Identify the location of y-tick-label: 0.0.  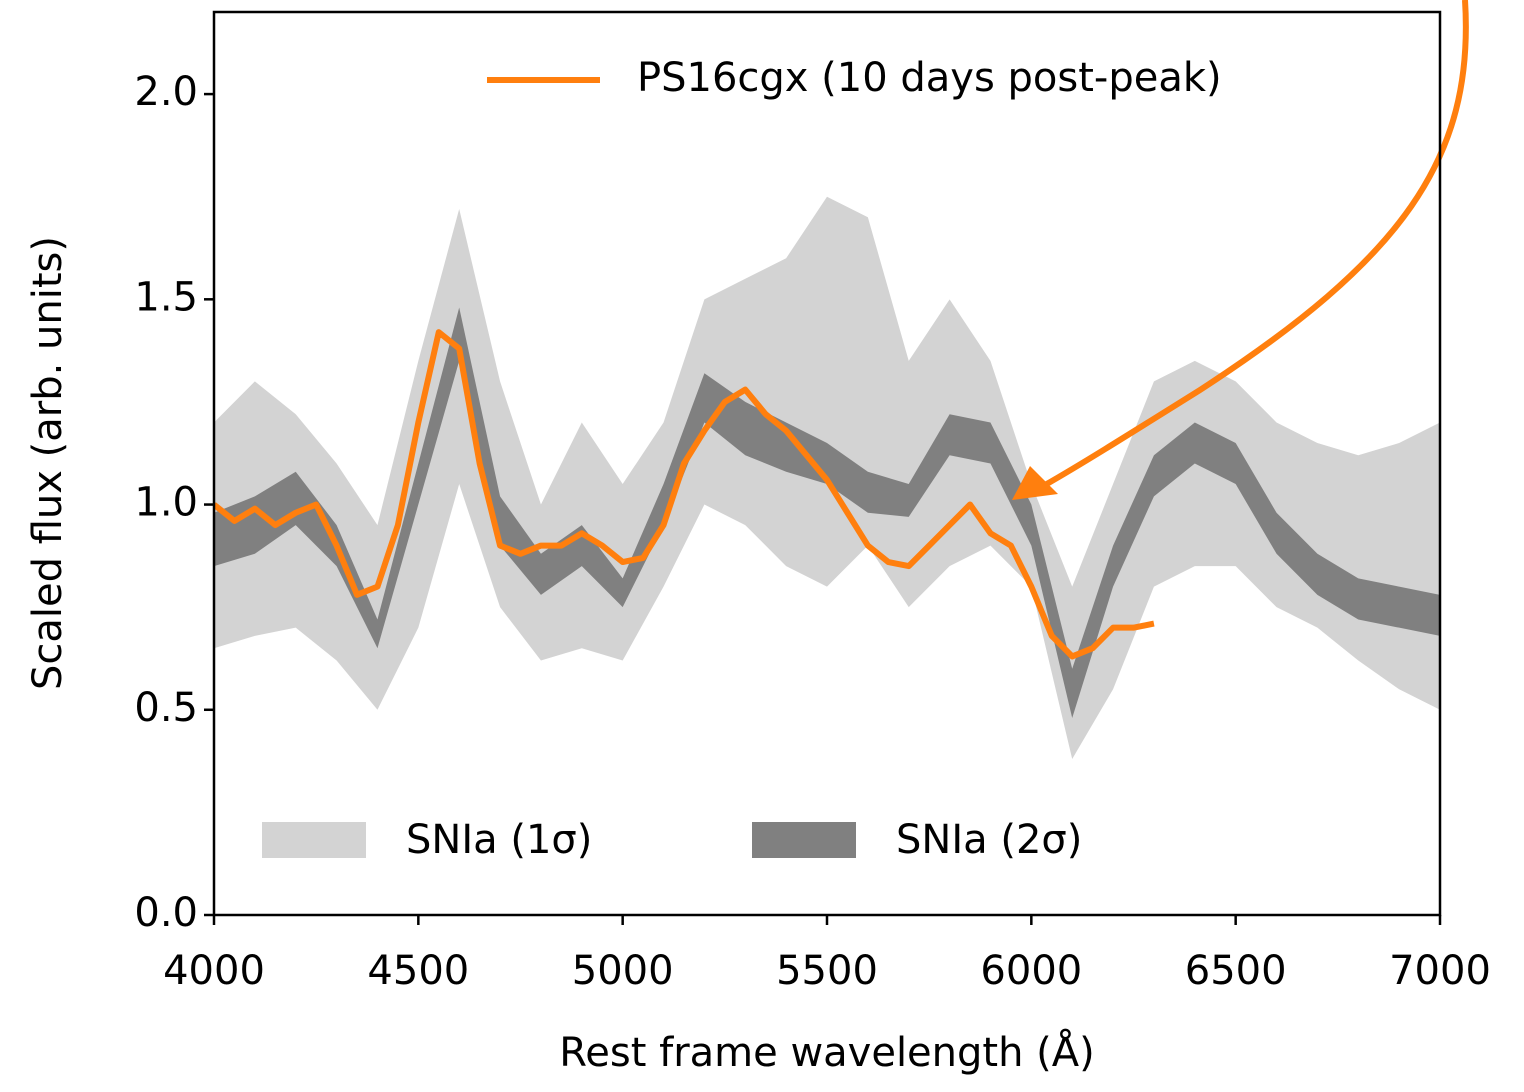
(166, 913).